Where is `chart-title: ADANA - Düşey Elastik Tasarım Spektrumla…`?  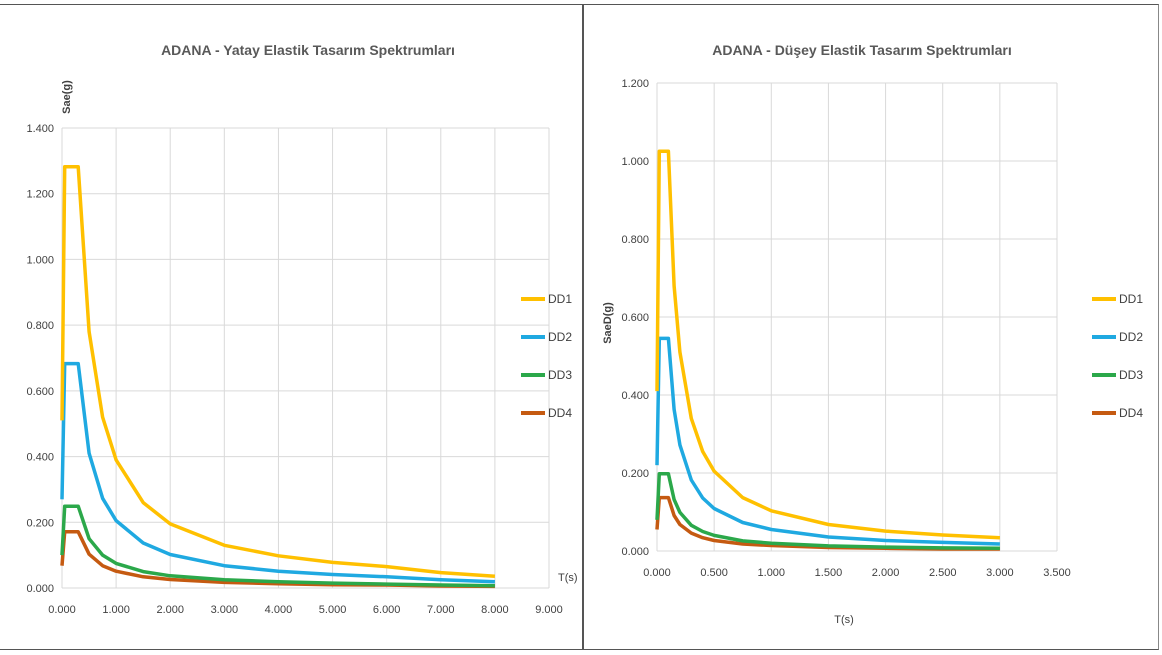
chart-title: ADANA - Düşey Elastik Tasarım Spektrumla… is located at coordinates (862, 50).